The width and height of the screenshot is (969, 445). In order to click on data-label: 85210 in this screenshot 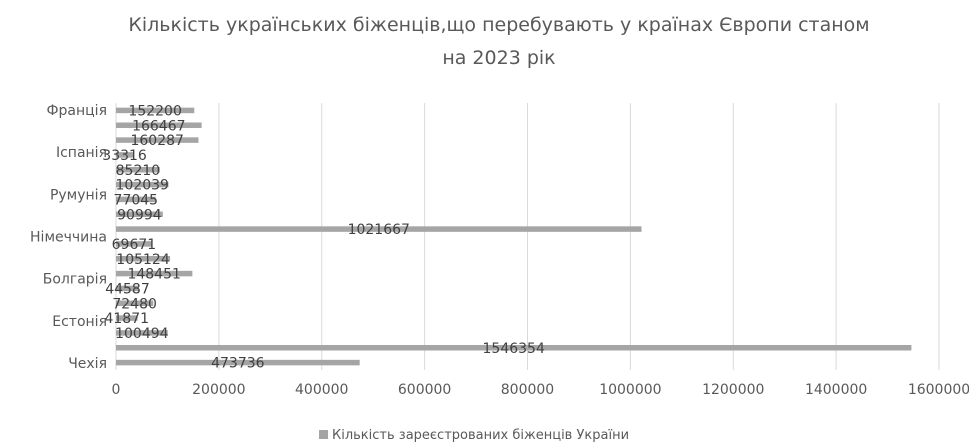, I will do `click(138, 171)`.